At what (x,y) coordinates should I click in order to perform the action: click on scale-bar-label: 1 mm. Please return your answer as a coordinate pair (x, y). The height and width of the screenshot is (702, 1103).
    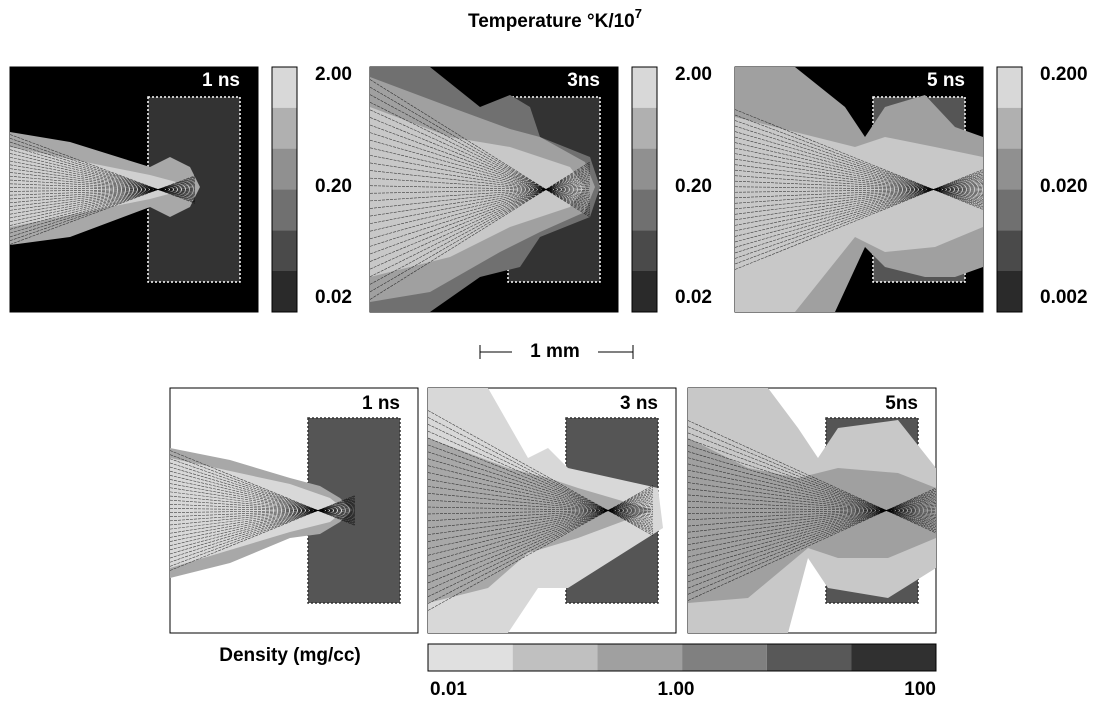
    Looking at the image, I should click on (555, 351).